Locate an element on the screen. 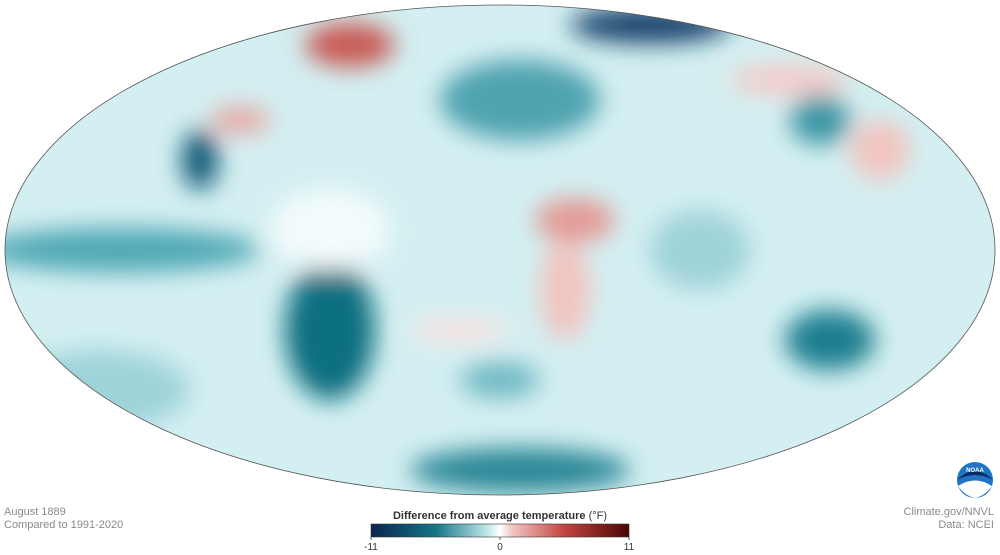 Image resolution: width=1000 pixels, height=555 pixels. legend-unit: (°F) is located at coordinates (598, 516).